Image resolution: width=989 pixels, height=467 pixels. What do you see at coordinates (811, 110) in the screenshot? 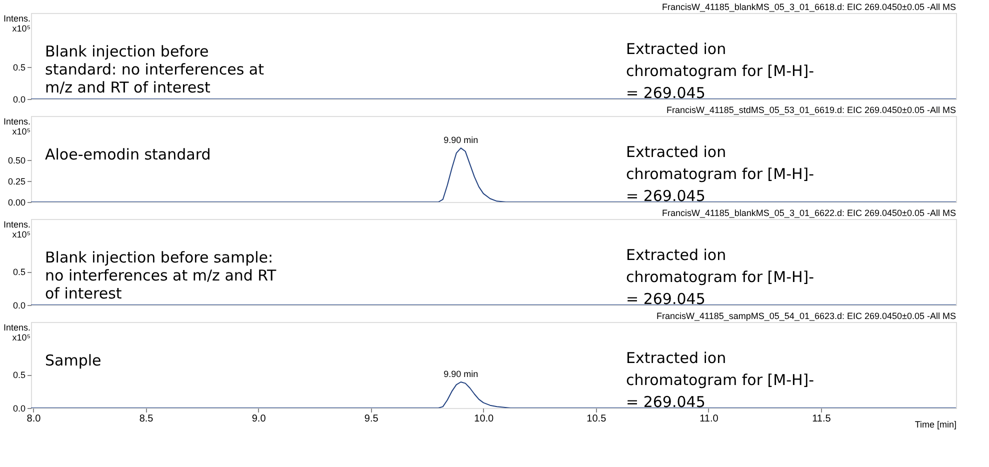
I see `chart-title: FrancisW_41185_stdMS_05_53_01_6619.d: EIC 269.0450±0.05 -All MS` at bounding box center [811, 110].